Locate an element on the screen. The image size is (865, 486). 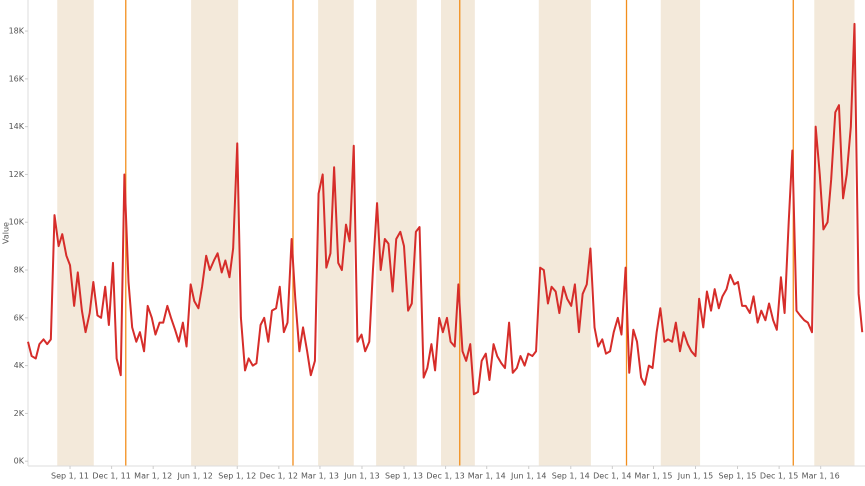
y-tick-label: 12K is located at coordinates (17, 174).